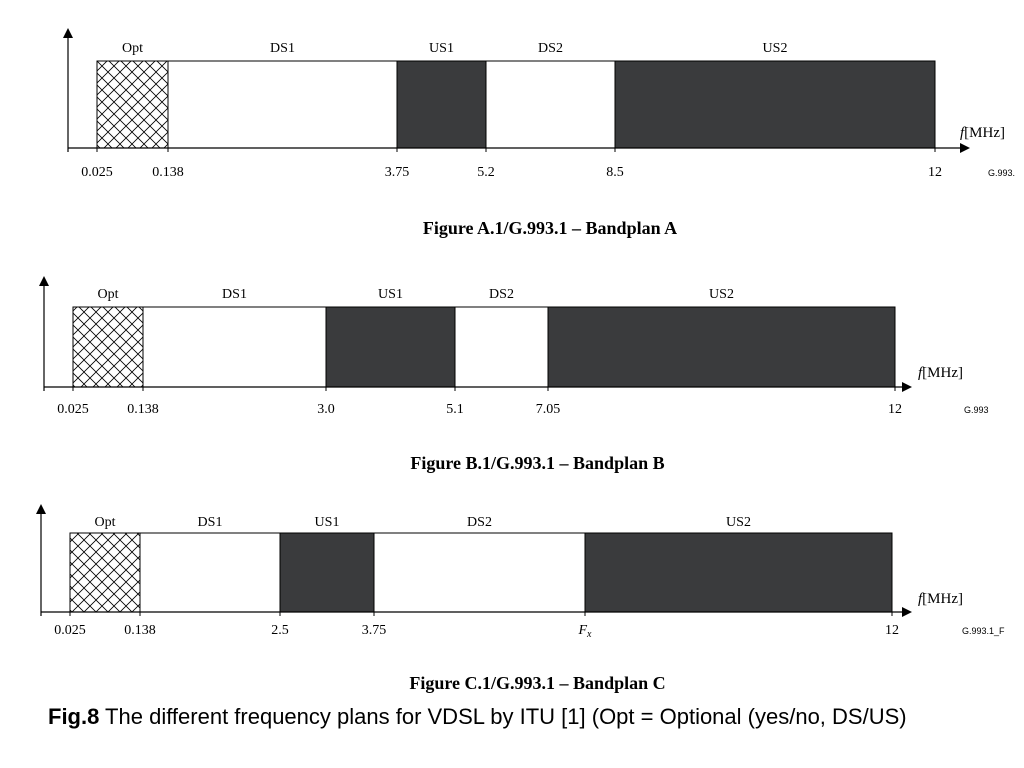 The width and height of the screenshot is (1024, 768). I want to click on tick-label: 5.1, so click(455, 409).